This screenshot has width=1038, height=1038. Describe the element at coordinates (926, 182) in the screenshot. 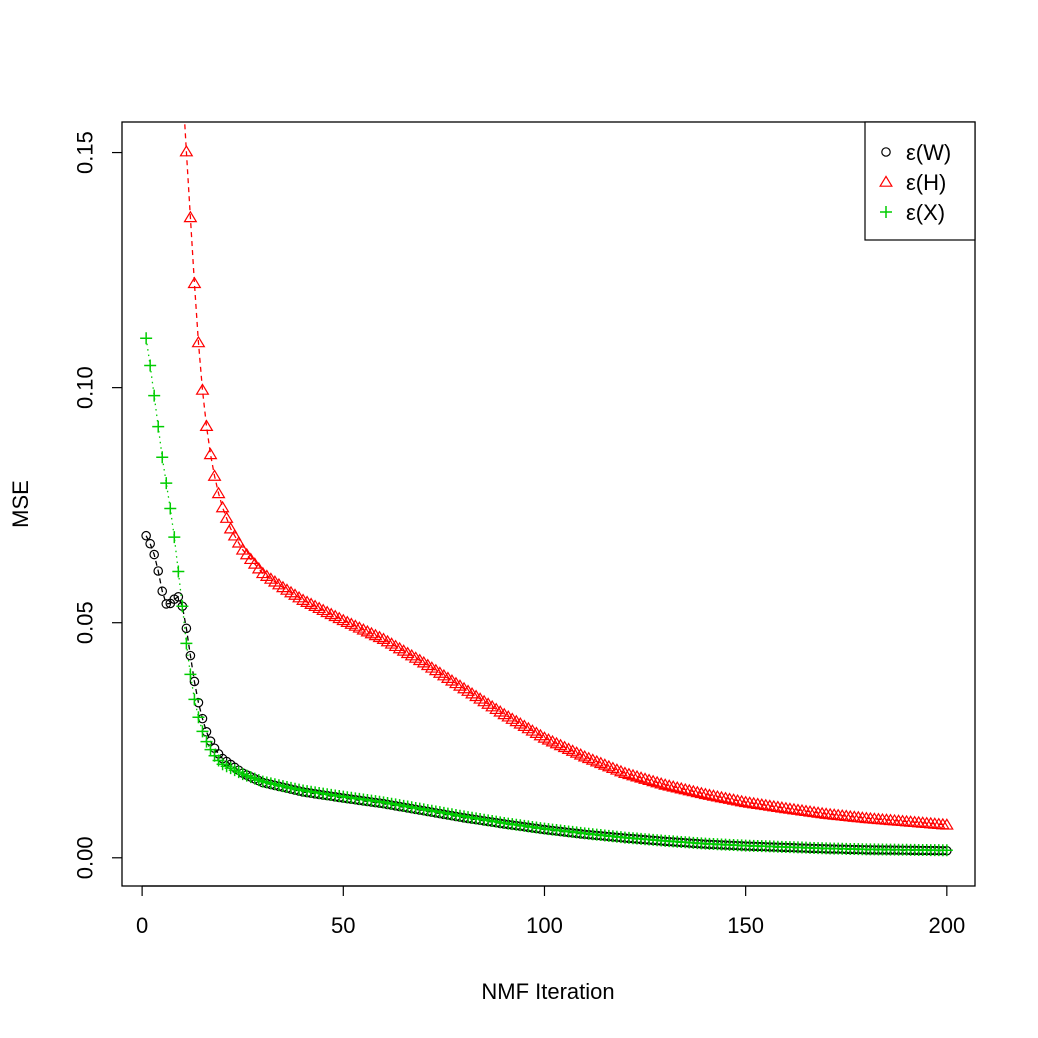

I see `legend-label: ε(H)` at that location.